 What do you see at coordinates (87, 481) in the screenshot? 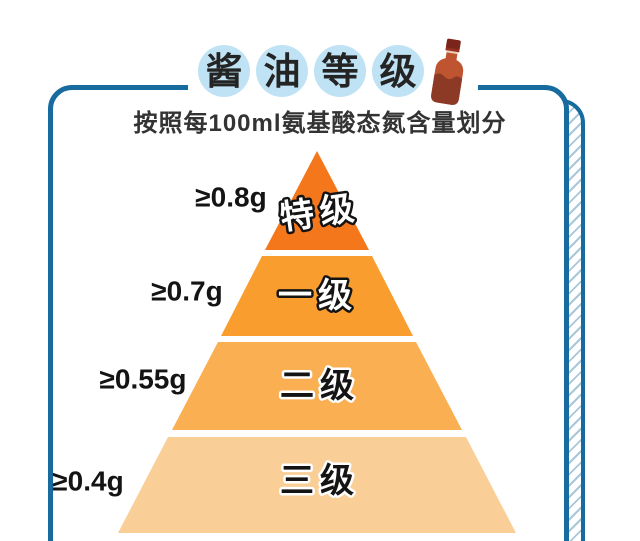
I see `threshold-label-third: ≥0.4g` at bounding box center [87, 481].